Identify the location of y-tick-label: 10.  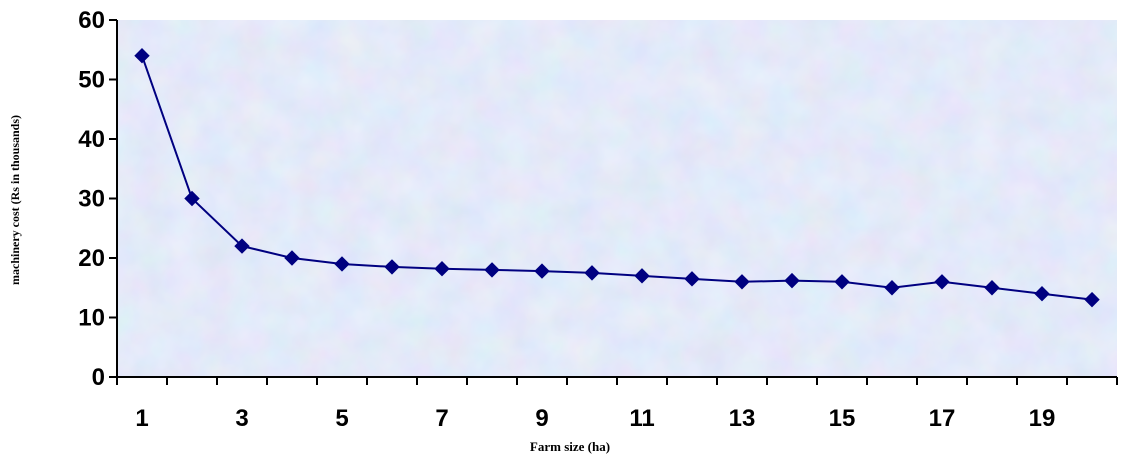
(91, 318).